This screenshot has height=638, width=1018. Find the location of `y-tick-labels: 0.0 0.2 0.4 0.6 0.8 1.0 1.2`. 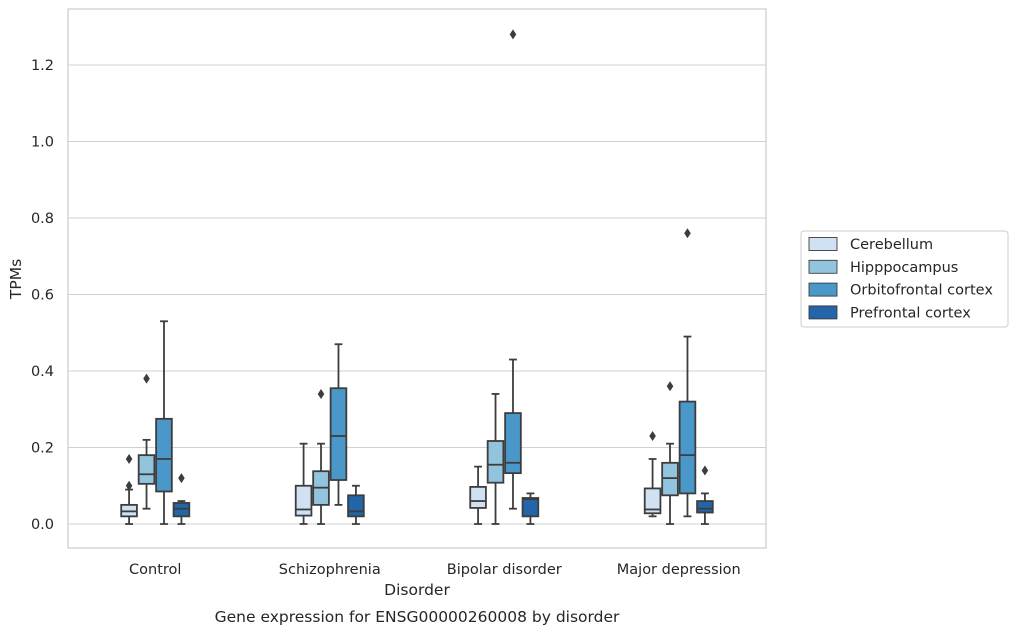

y-tick-labels: 0.0 0.2 0.4 0.6 0.8 1.0 1.2 is located at coordinates (42, 295).